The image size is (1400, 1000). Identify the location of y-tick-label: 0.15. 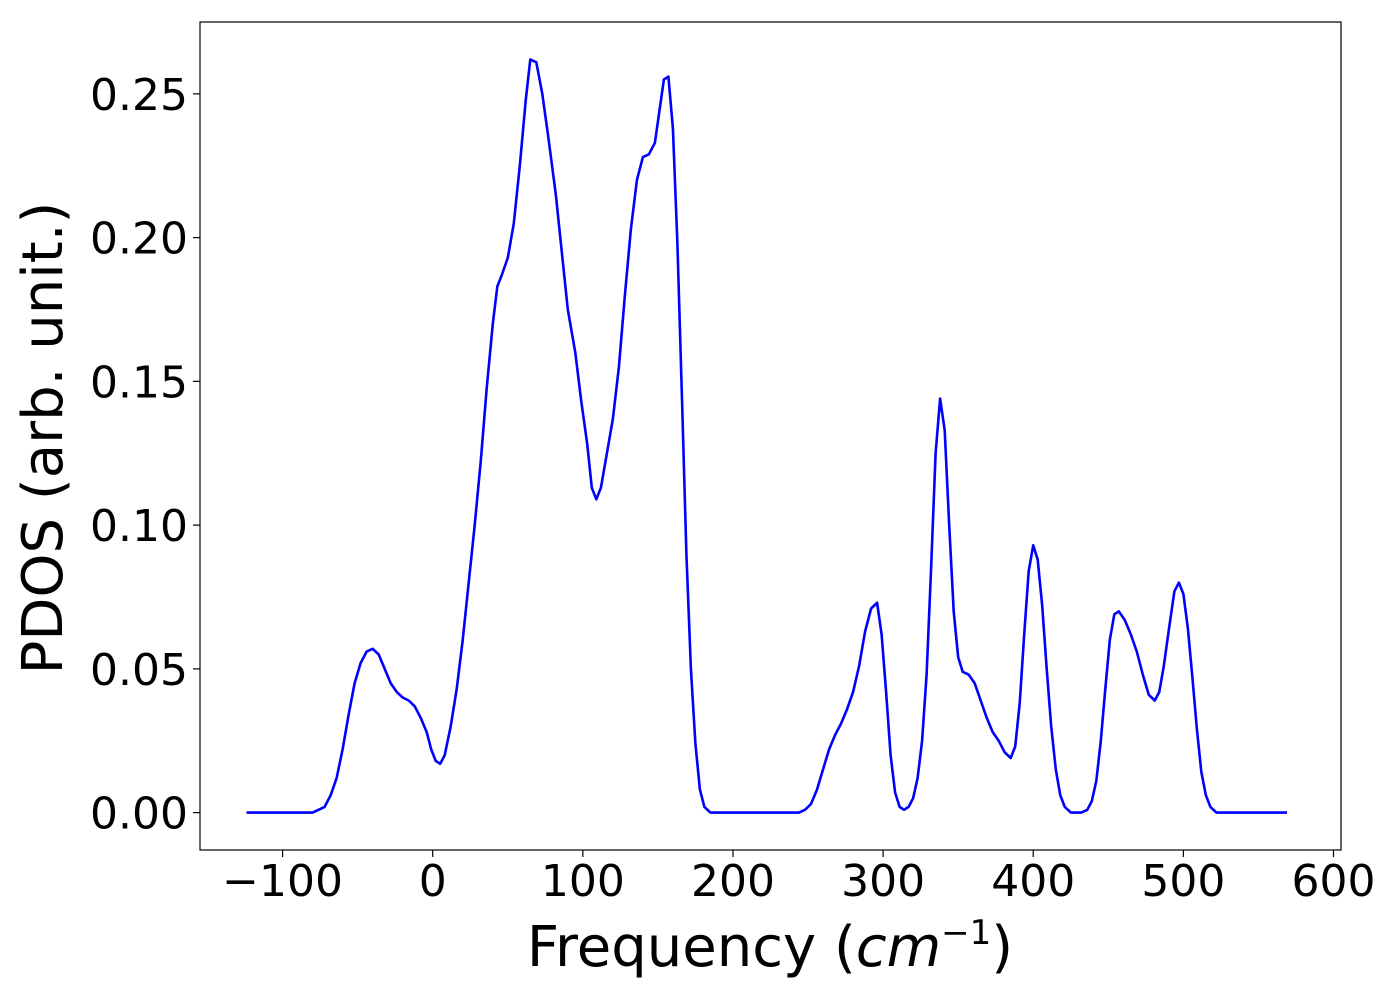
(139, 382).